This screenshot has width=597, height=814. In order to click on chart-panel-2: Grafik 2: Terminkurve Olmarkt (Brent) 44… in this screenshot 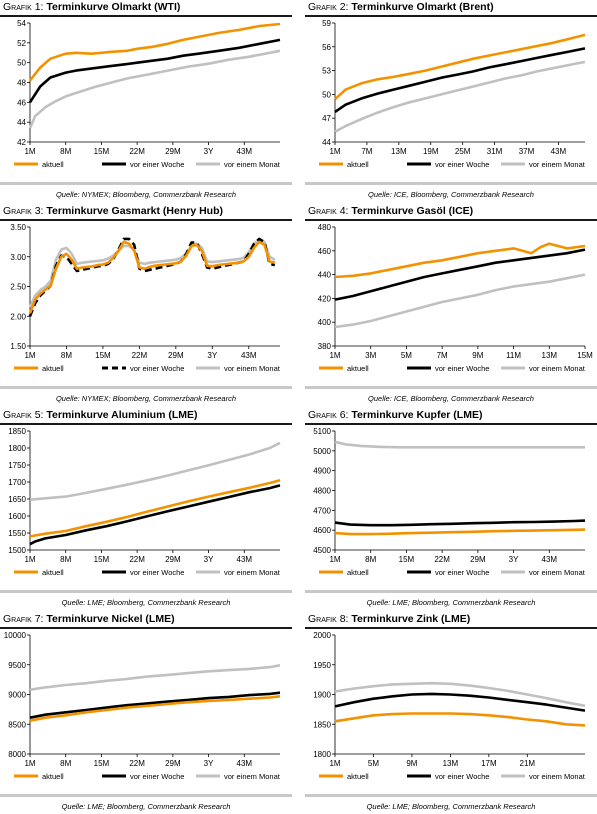, I will do `click(451, 101)`.